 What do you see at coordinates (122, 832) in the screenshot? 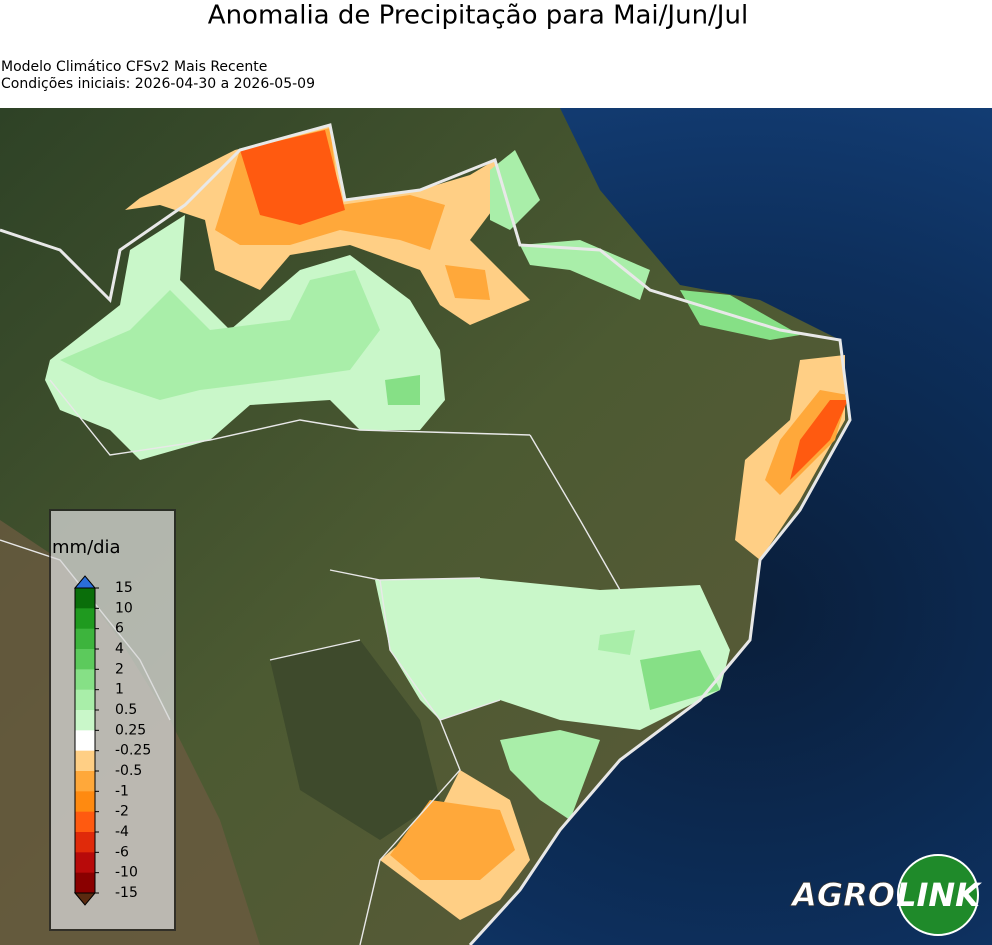
I see `colorbar-tick-label: -4` at bounding box center [122, 832].